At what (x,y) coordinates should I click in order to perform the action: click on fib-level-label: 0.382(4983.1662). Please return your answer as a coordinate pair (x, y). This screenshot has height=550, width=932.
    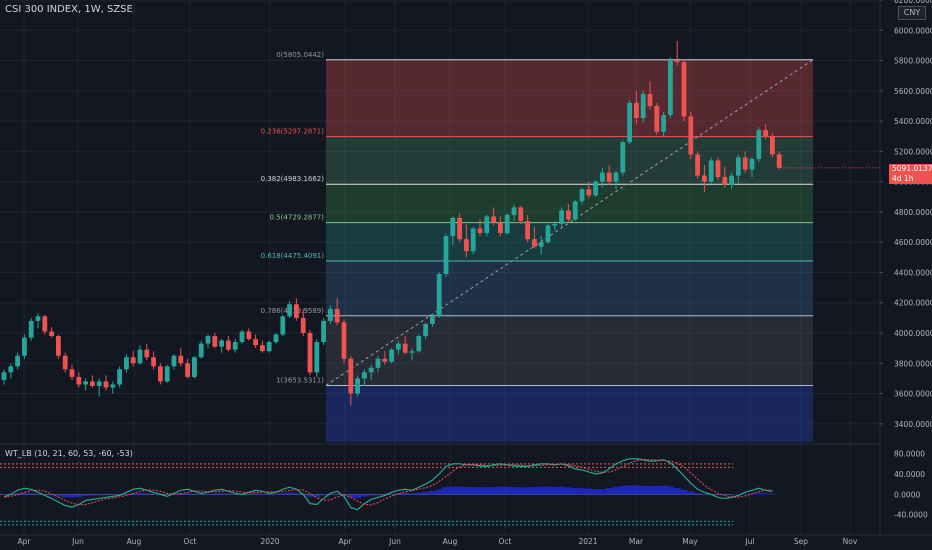
    Looking at the image, I should click on (293, 179).